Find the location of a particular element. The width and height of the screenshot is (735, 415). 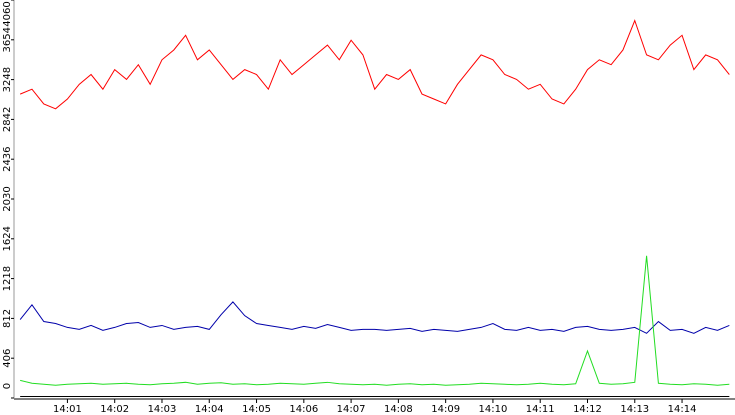

y-tick-label: 3654 is located at coordinates (7, 39).